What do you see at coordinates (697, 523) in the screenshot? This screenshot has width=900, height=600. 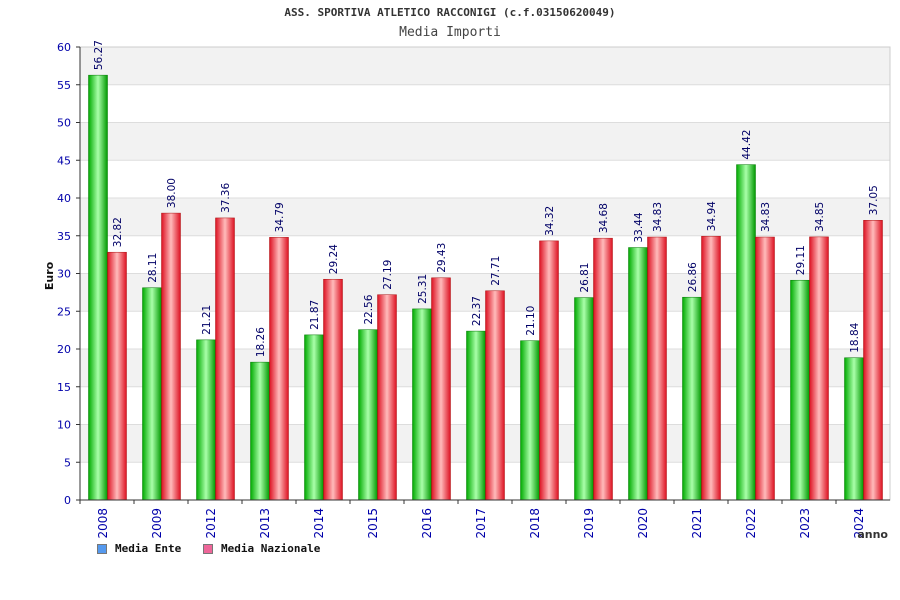 I see `x-tick-label: 2021` at bounding box center [697, 523].